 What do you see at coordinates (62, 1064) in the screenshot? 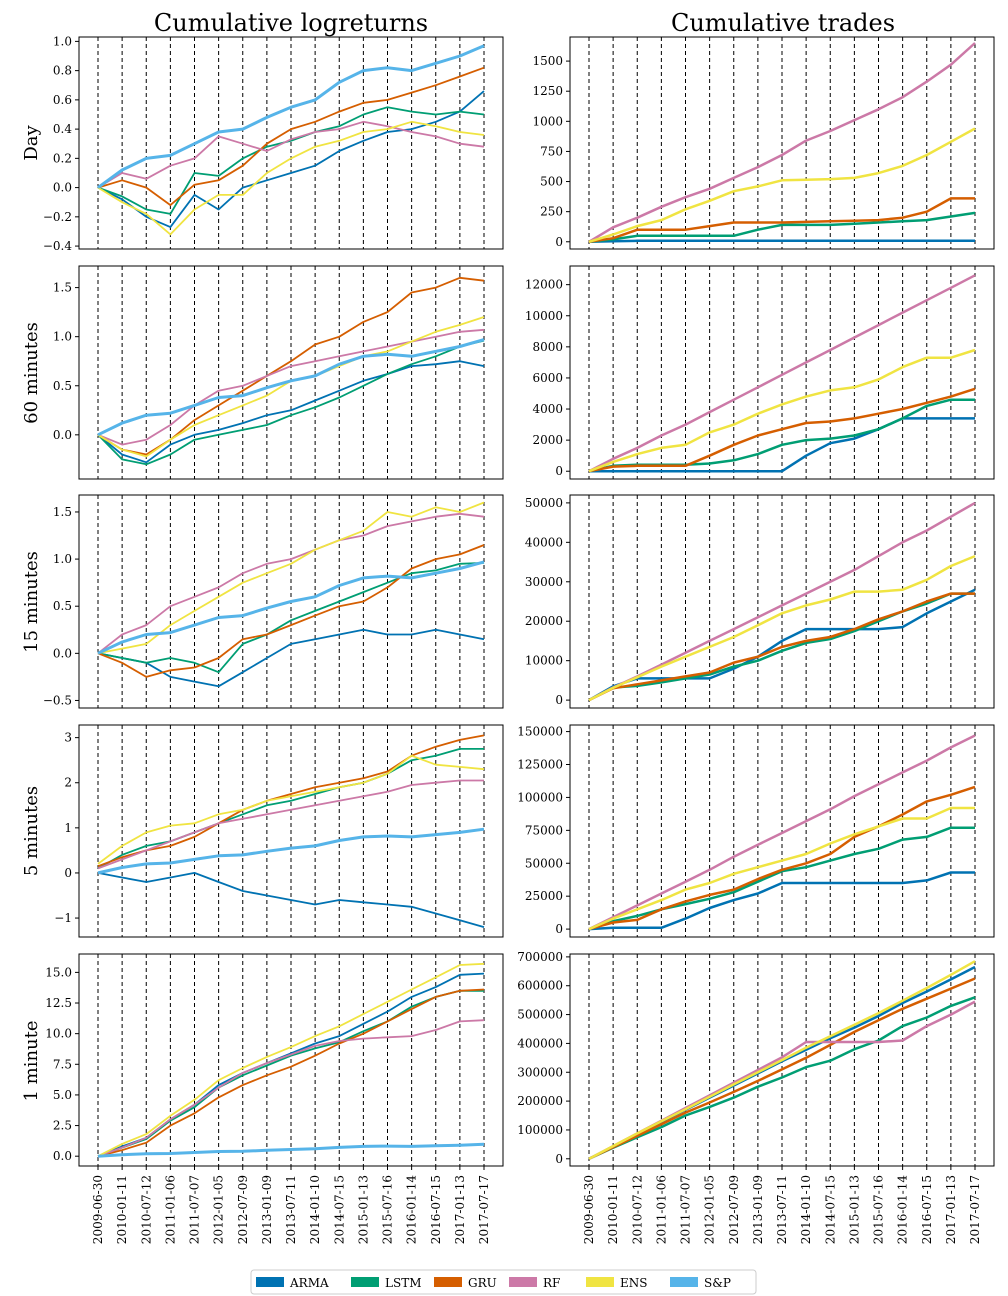
I see `ytick-label: 7.5` at bounding box center [62, 1064].